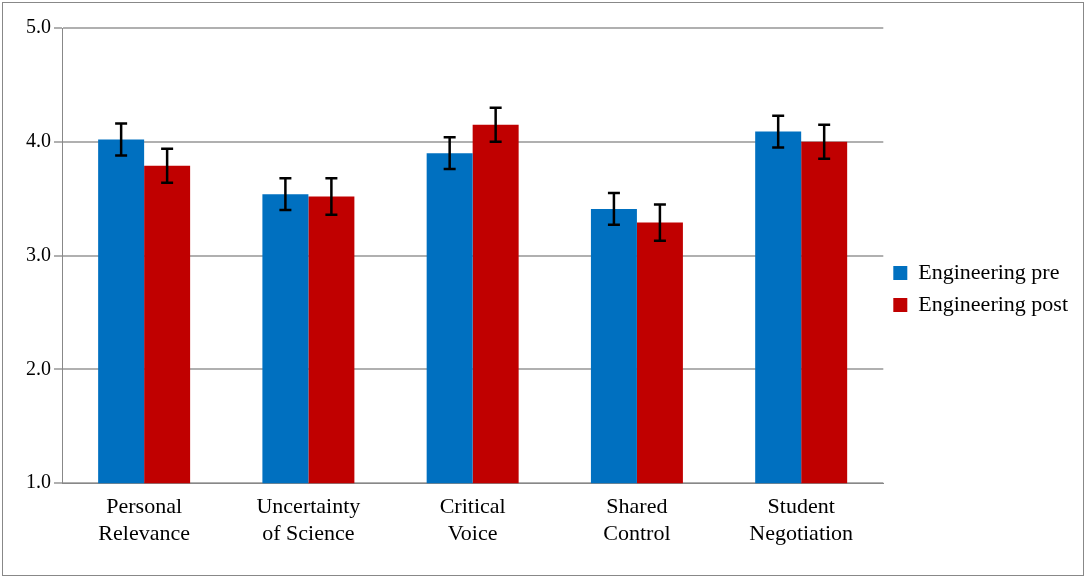 The width and height of the screenshot is (1086, 578). What do you see at coordinates (637, 519) in the screenshot?
I see `x-tick-label: Shared Control` at bounding box center [637, 519].